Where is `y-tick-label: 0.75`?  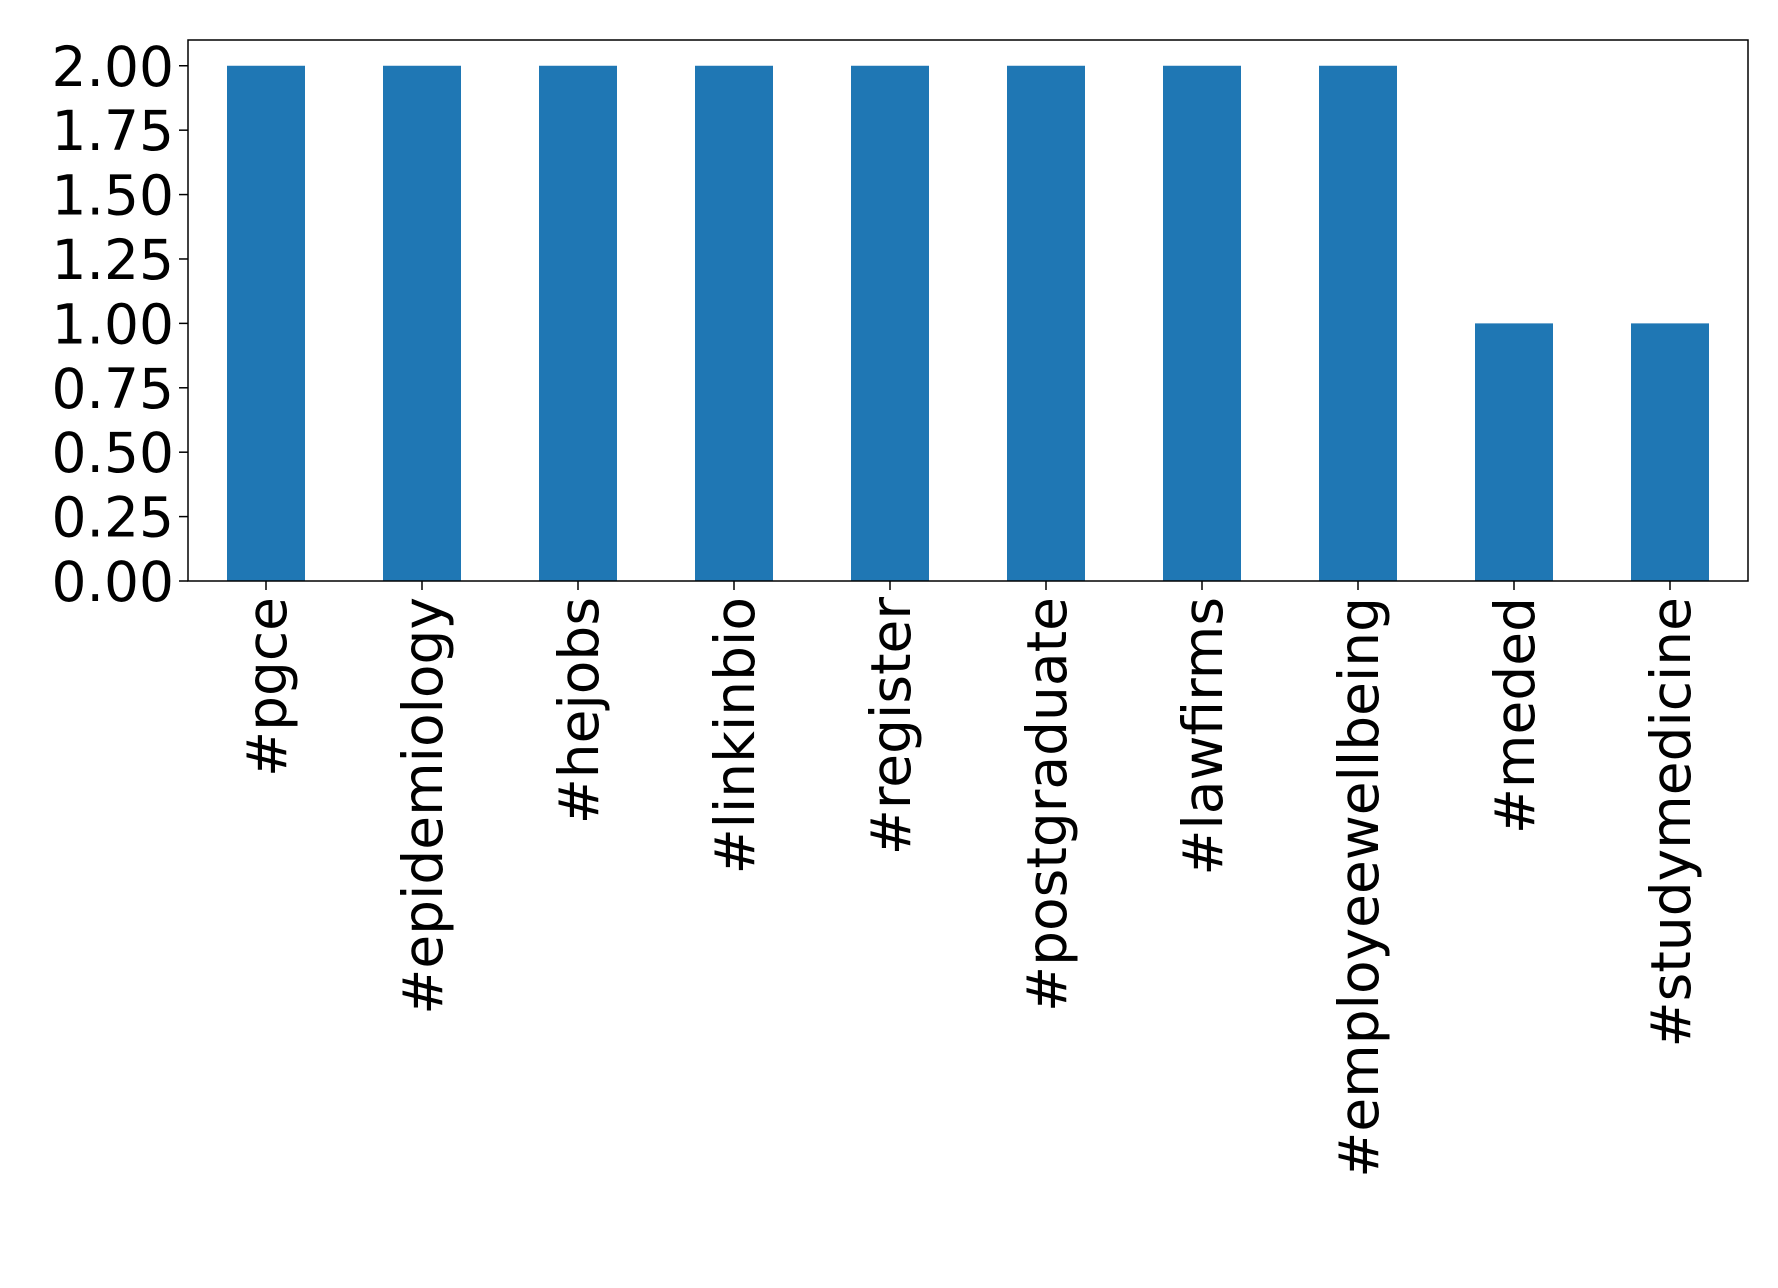
y-tick-label: 0.75 is located at coordinates (113, 389).